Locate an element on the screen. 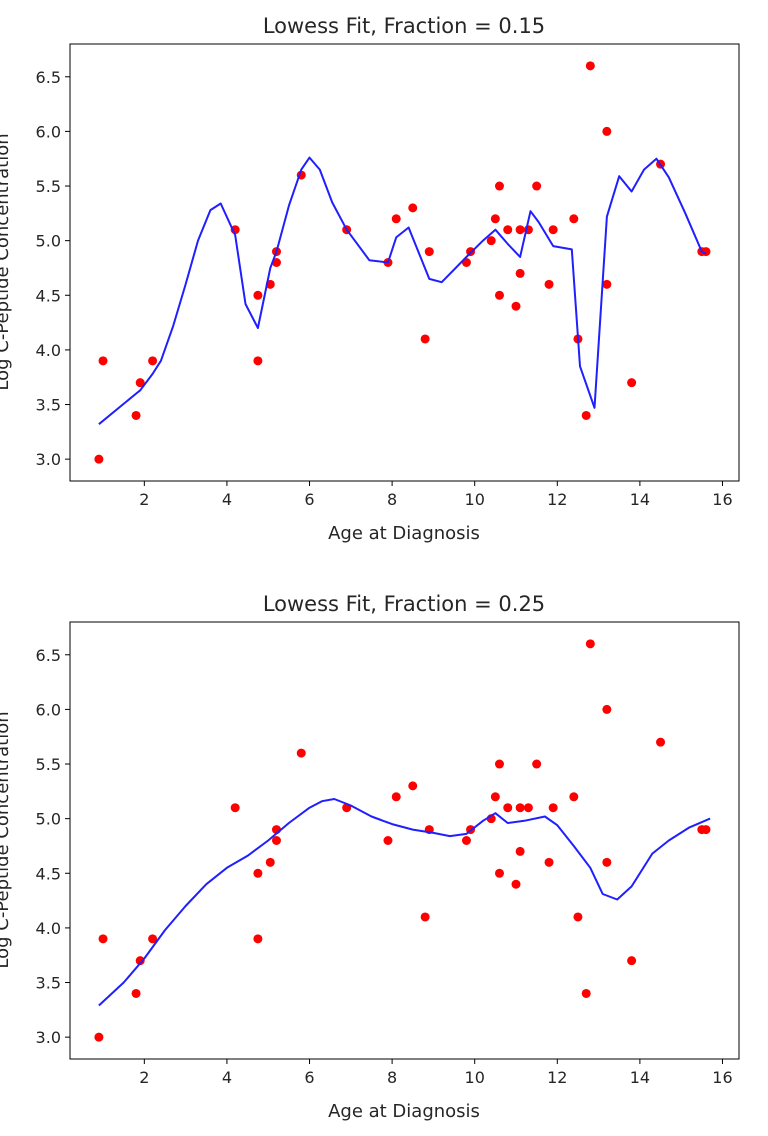 The width and height of the screenshot is (768, 1136). lowess-line is located at coordinates (404, 902).